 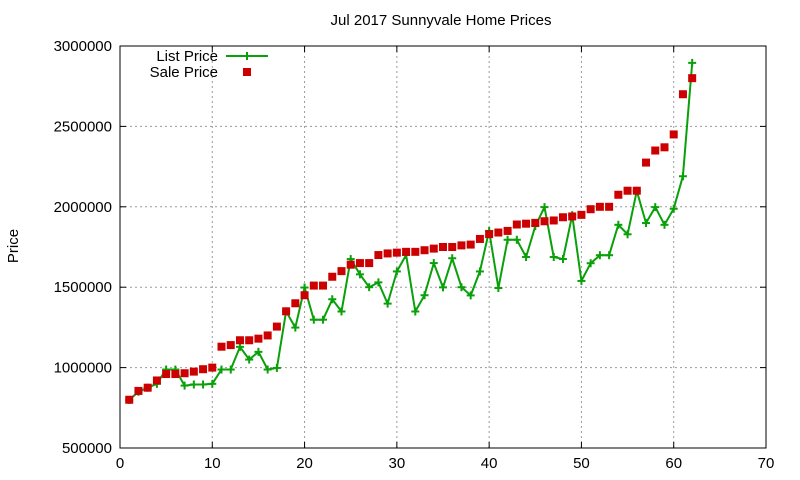 What do you see at coordinates (83, 287) in the screenshot?
I see `y-tick-label: 1500000` at bounding box center [83, 287].